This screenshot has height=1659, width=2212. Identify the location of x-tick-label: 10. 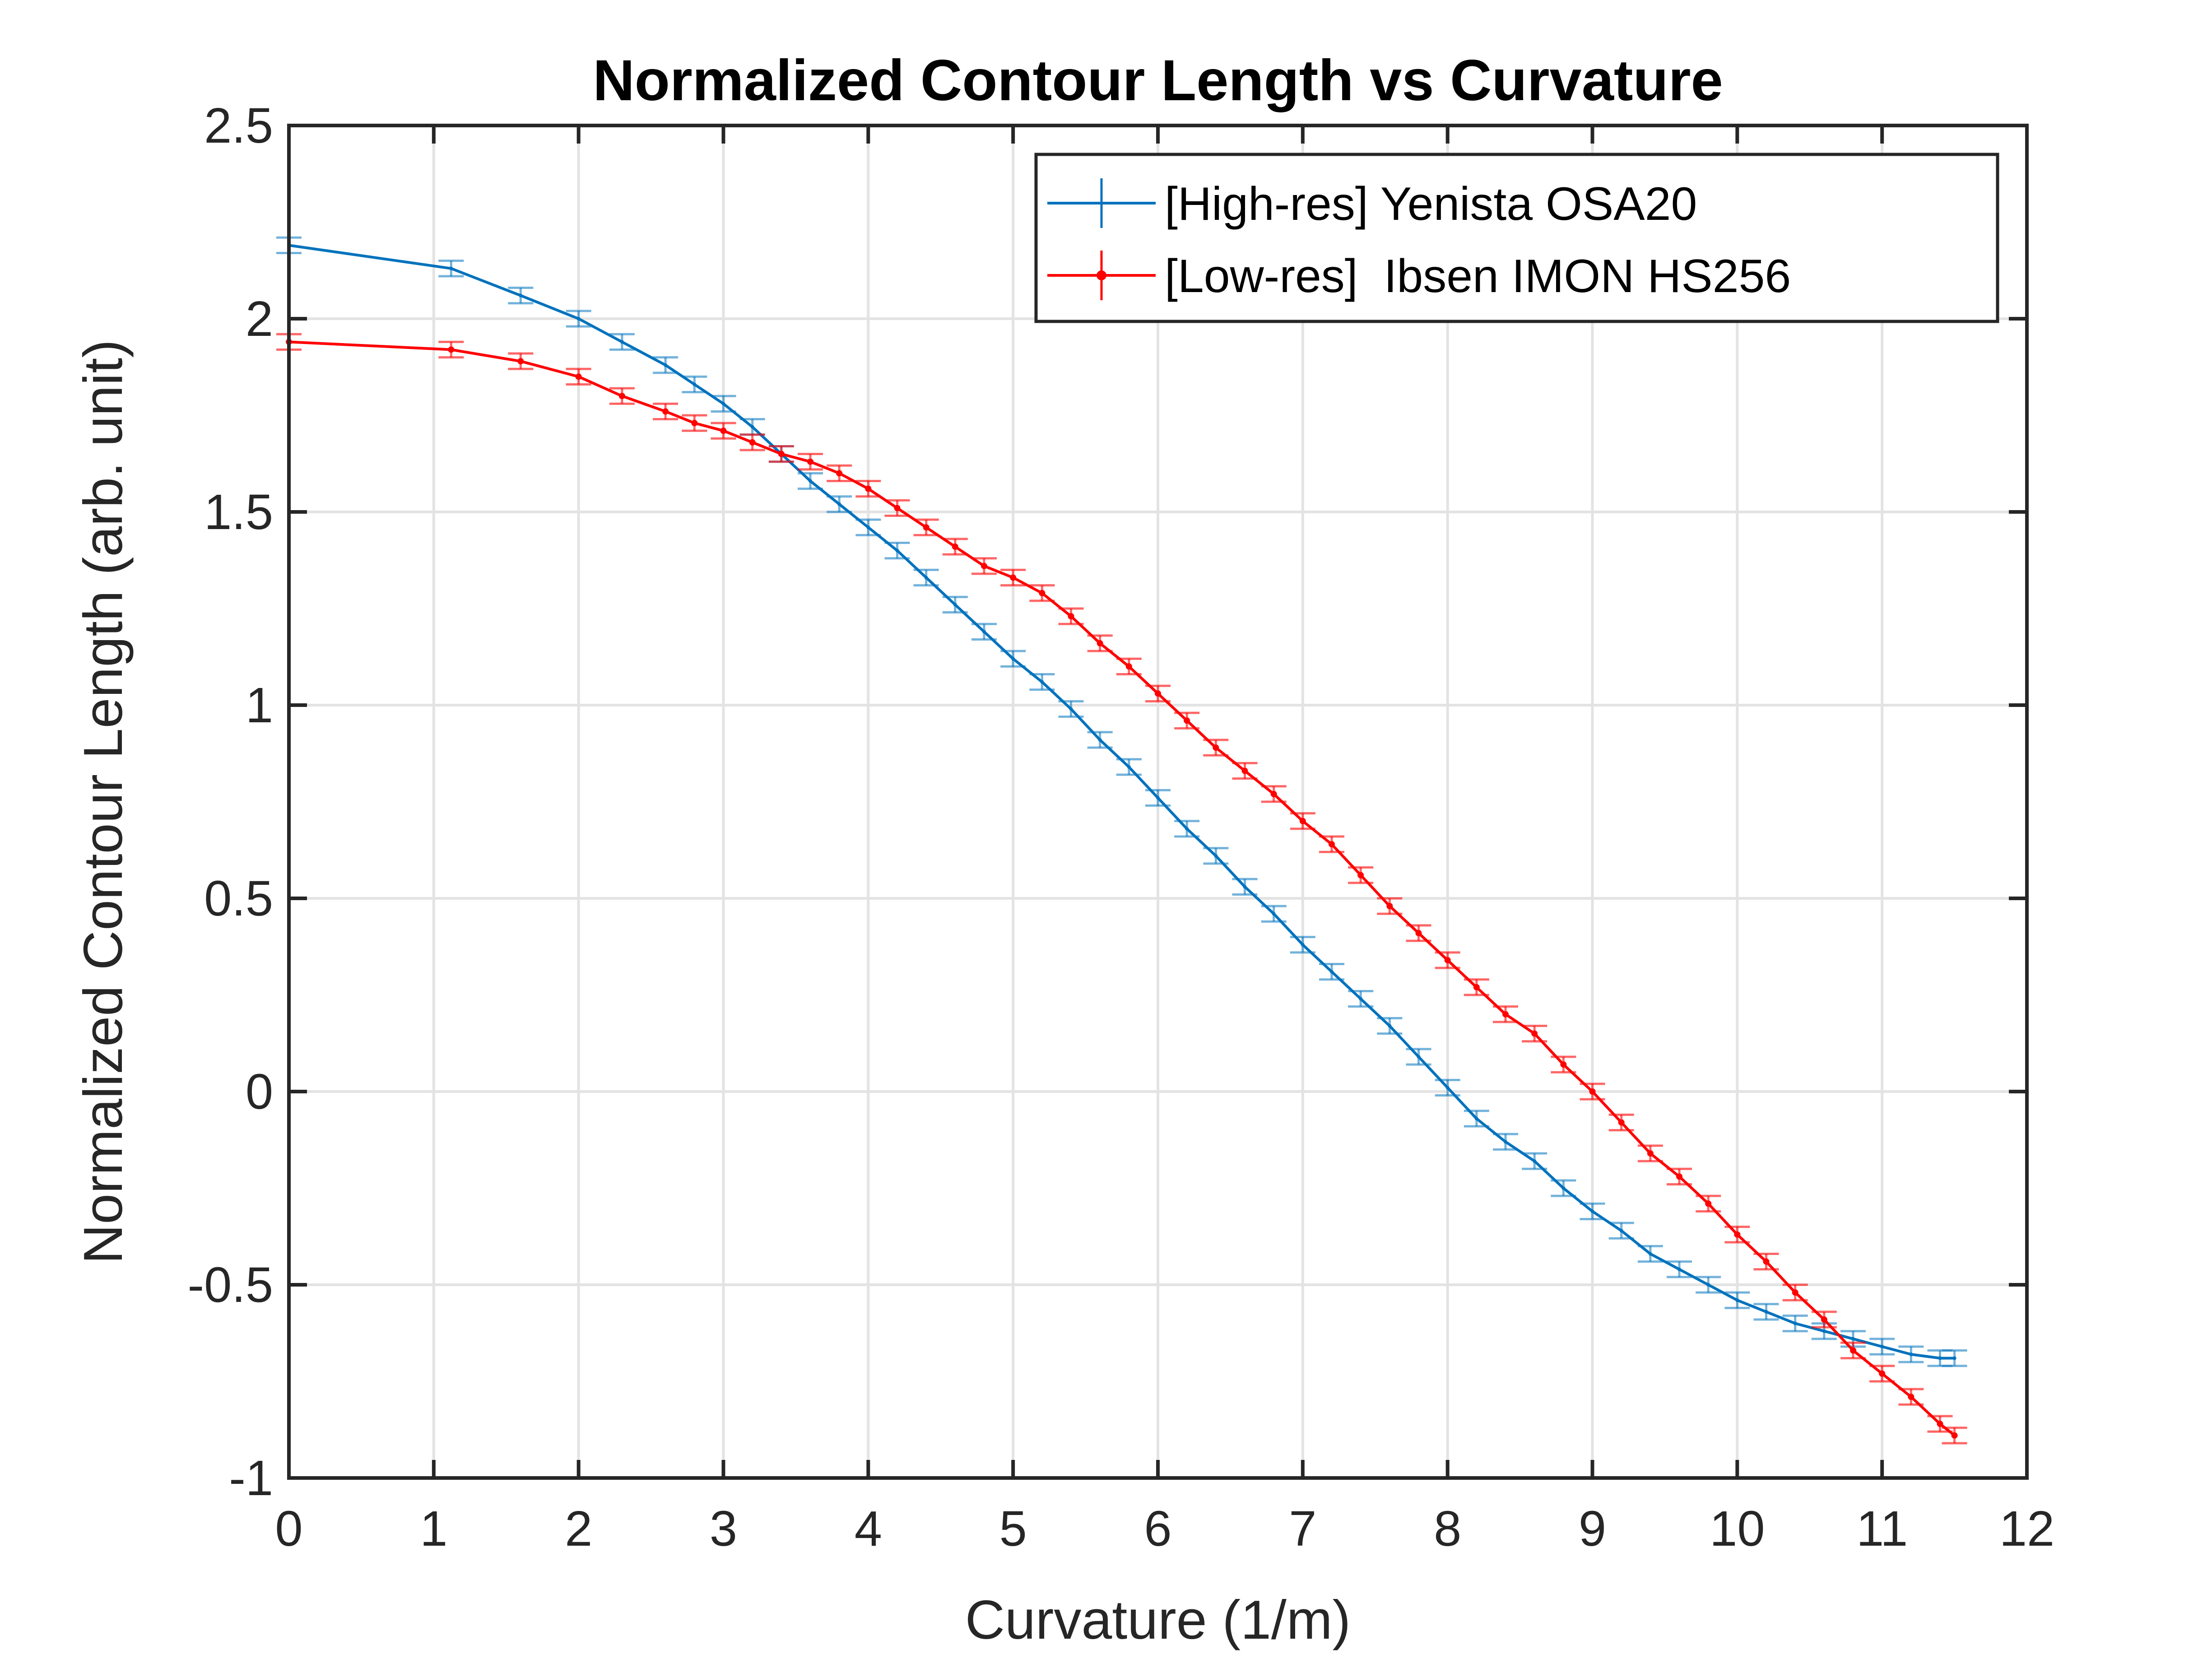
(1737, 1529).